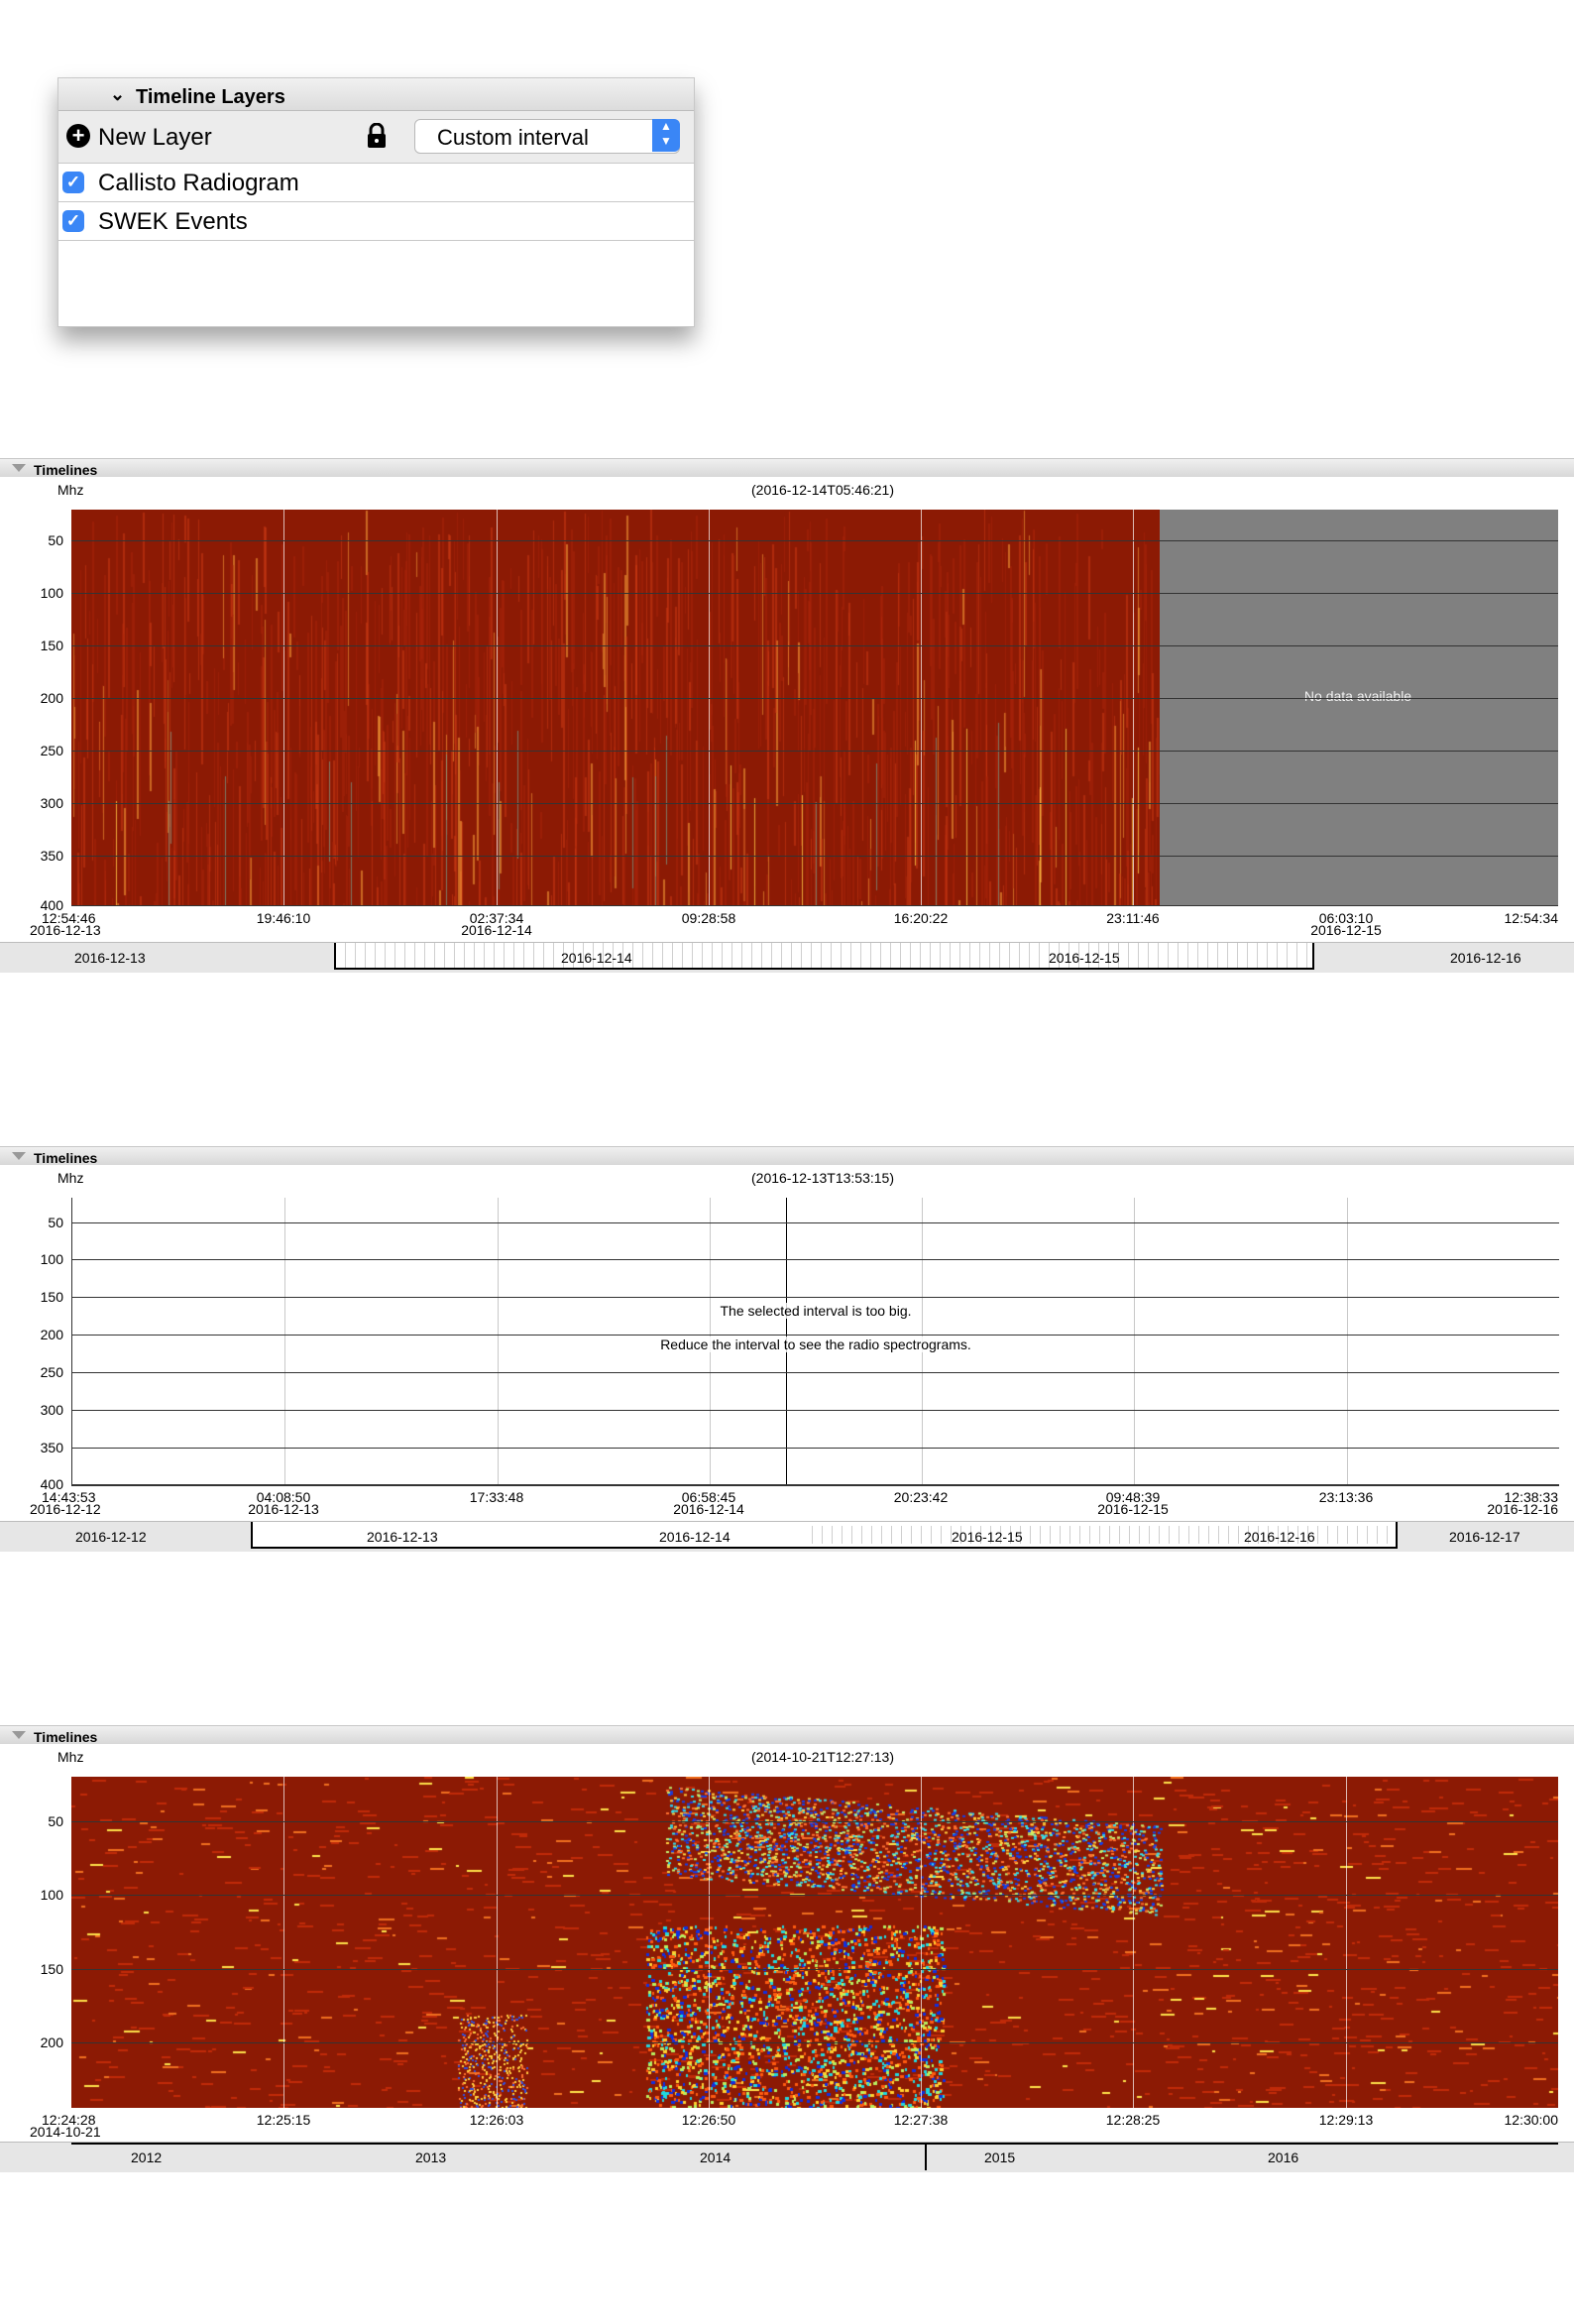 This screenshot has width=1574, height=2324. What do you see at coordinates (51, 905) in the screenshot?
I see `y-tick-label: 400` at bounding box center [51, 905].